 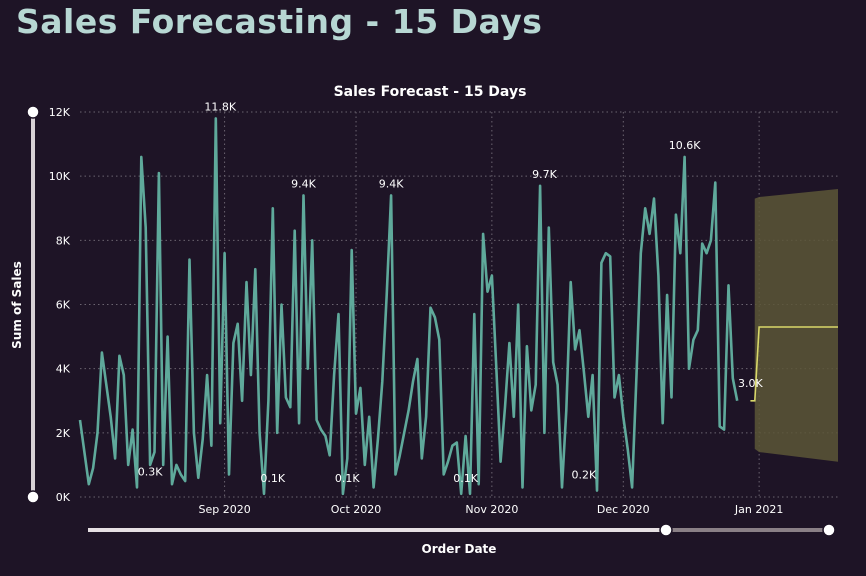 What do you see at coordinates (750, 383) in the screenshot?
I see `data-label: 3.0K` at bounding box center [750, 383].